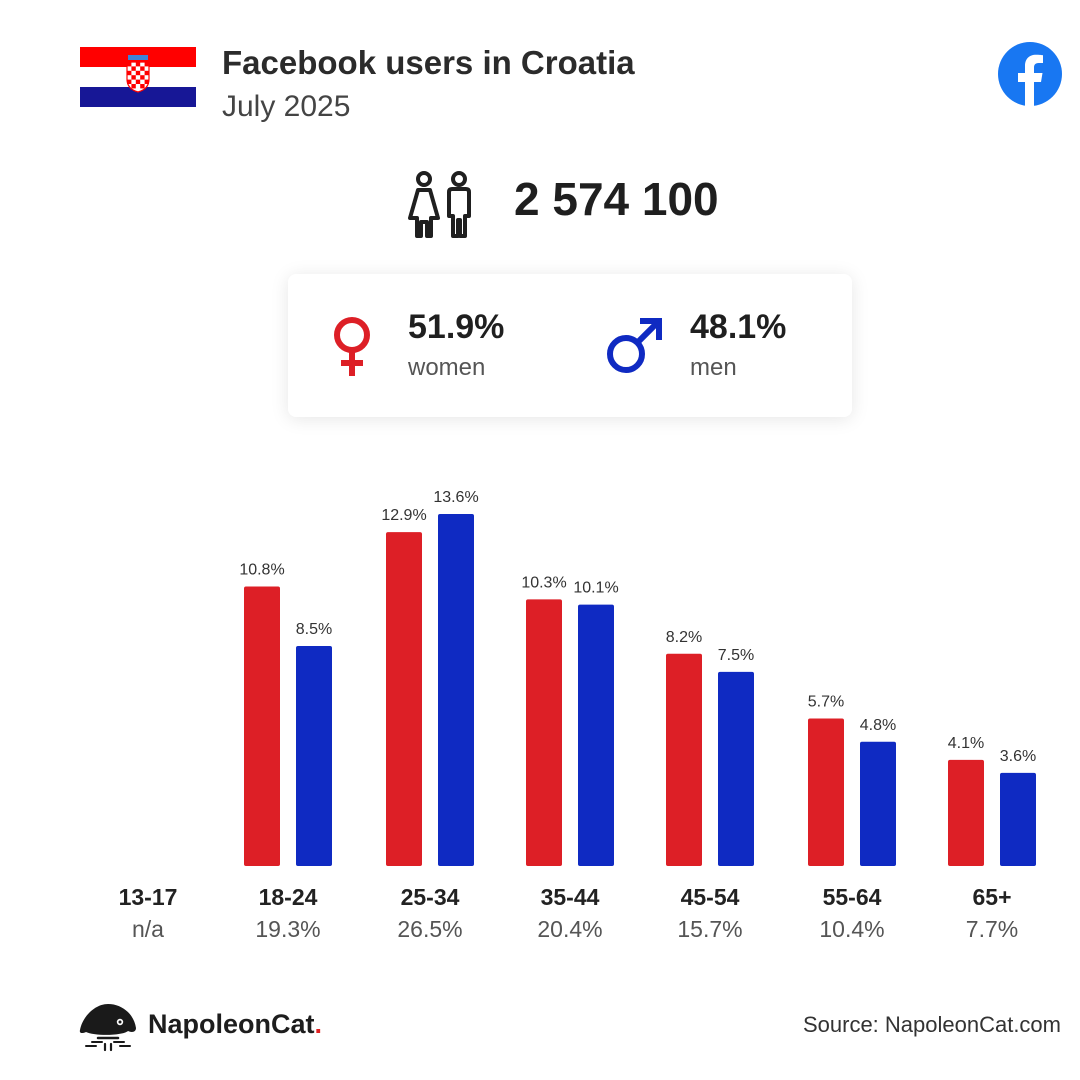 Image resolution: width=1080 pixels, height=1080 pixels. What do you see at coordinates (447, 367) in the screenshot?
I see `women-label: women` at bounding box center [447, 367].